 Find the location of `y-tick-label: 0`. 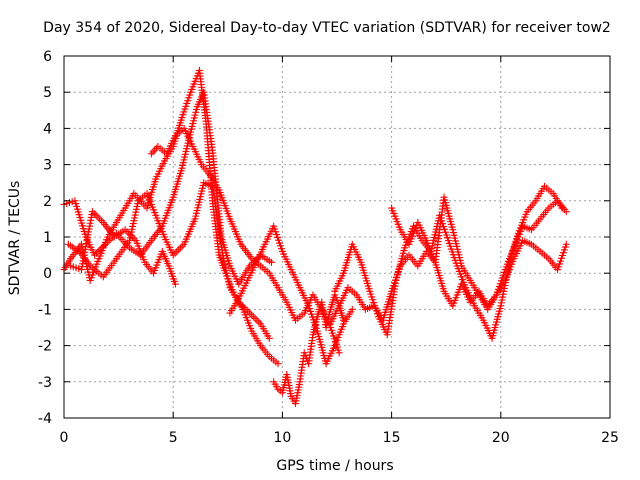

y-tick-label: 0 is located at coordinates (47, 274).